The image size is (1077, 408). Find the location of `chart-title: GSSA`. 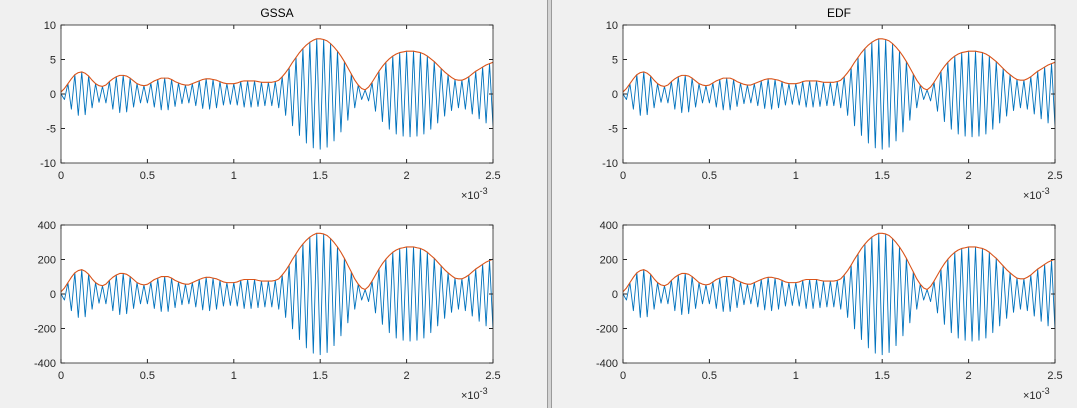

chart-title: GSSA is located at coordinates (276, 13).